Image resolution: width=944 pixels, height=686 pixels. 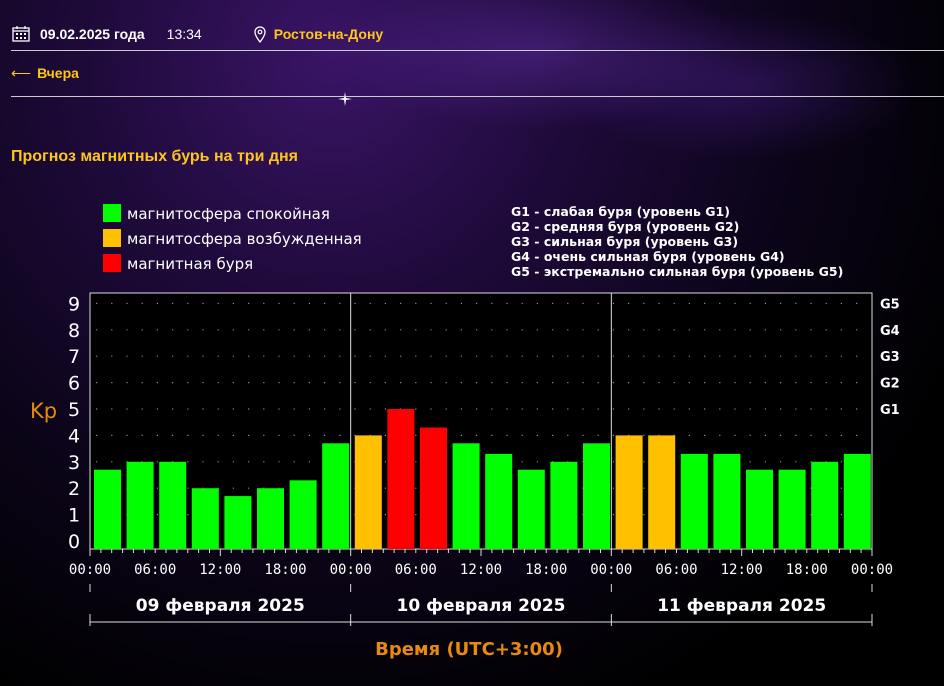 I want to click on day-label: 09 февраля 2025, so click(x=220, y=606).